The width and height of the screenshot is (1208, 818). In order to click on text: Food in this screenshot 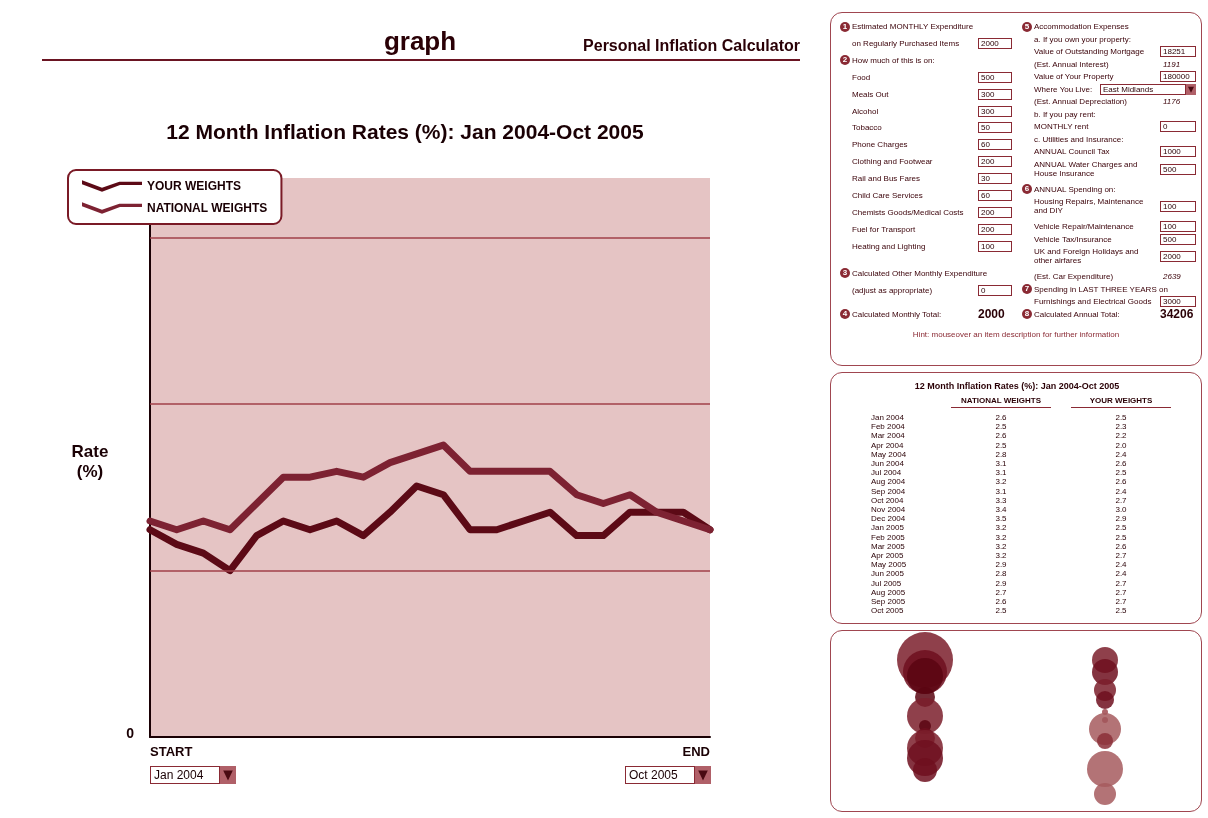, I will do `click(861, 77)`.